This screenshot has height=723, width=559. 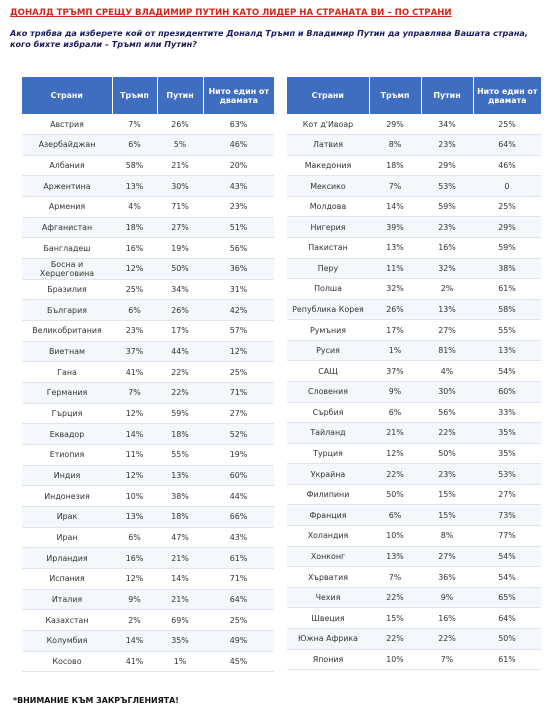 What do you see at coordinates (238, 393) in the screenshot?
I see `cell-neither: 71%` at bounding box center [238, 393].